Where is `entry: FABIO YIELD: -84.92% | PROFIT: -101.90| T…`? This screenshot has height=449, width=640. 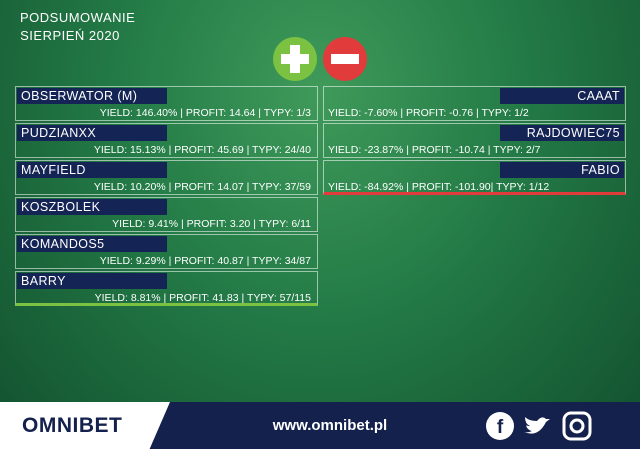 entry: FABIO YIELD: -84.92% | PROFIT: -101.90| T… is located at coordinates (474, 177).